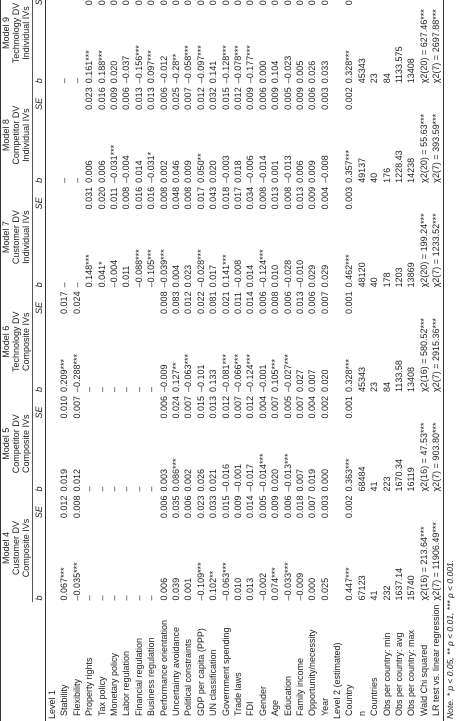 Image resolution: width=474 pixels, height=721 pixels. What do you see at coordinates (386, 674) in the screenshot?
I see `row-label: Obs per country: min` at bounding box center [386, 674].